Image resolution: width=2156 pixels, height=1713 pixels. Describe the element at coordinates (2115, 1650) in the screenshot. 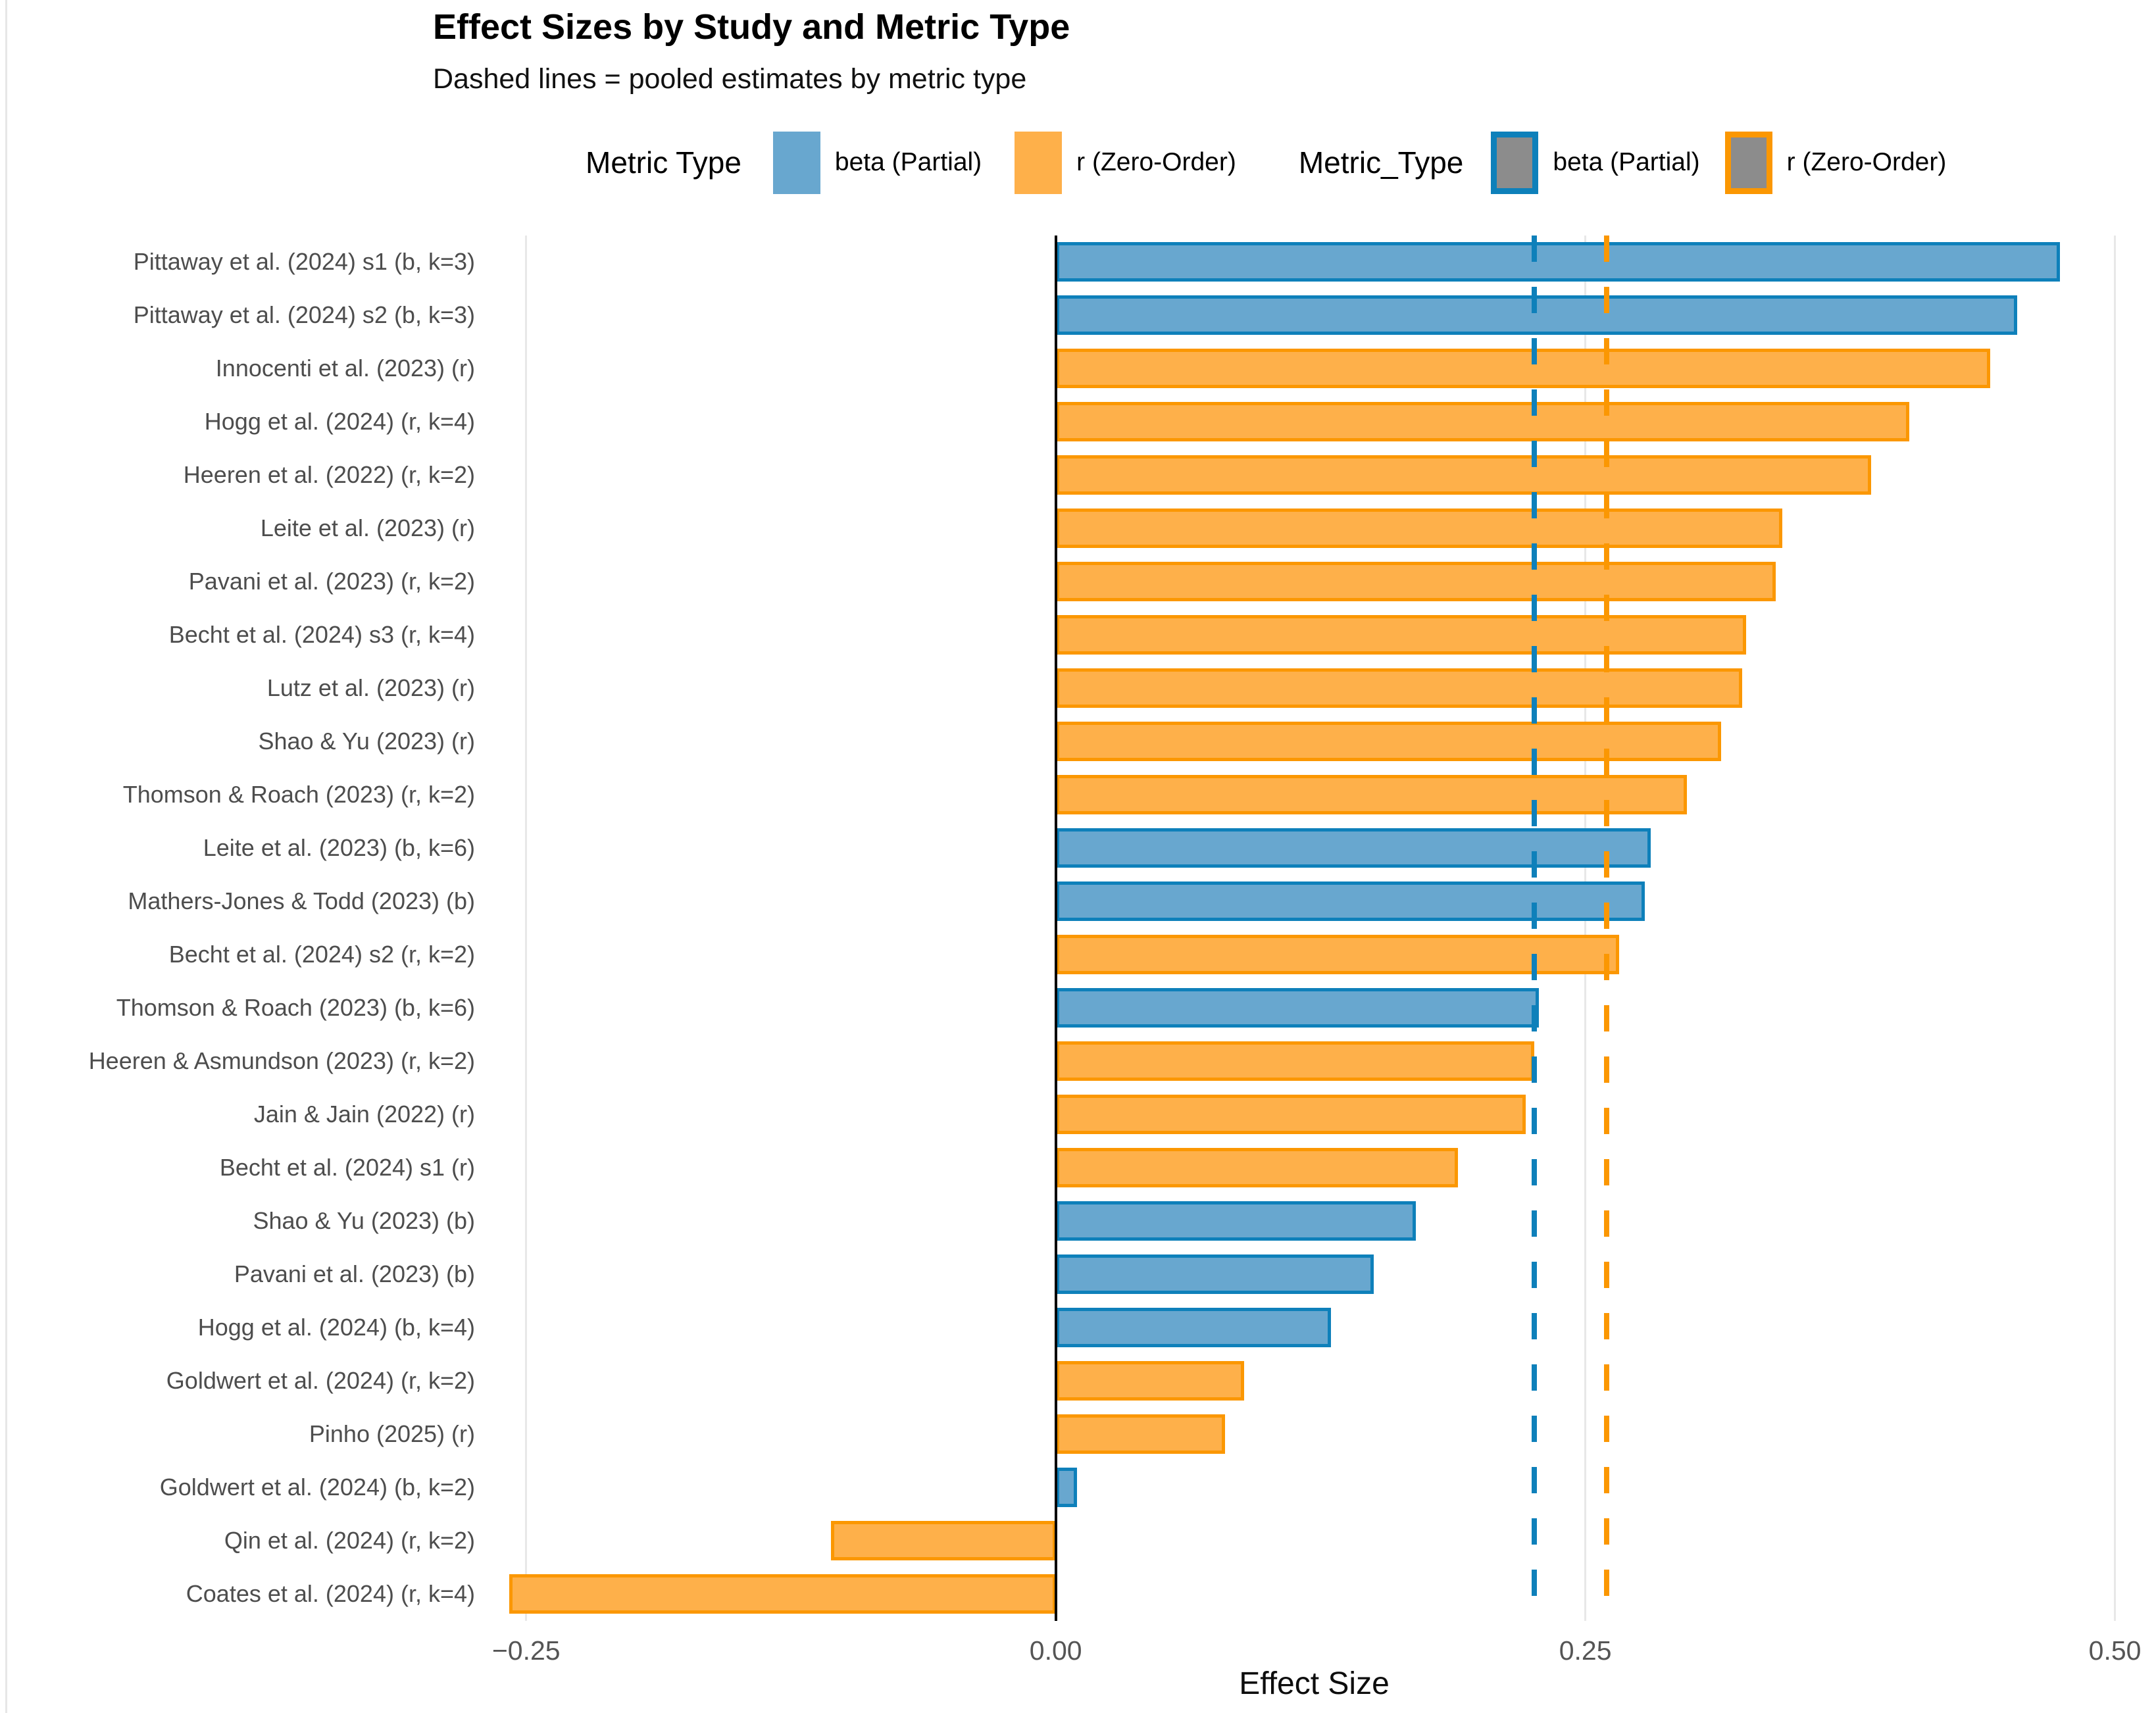

I see `x-tick-label: 0.50` at that location.